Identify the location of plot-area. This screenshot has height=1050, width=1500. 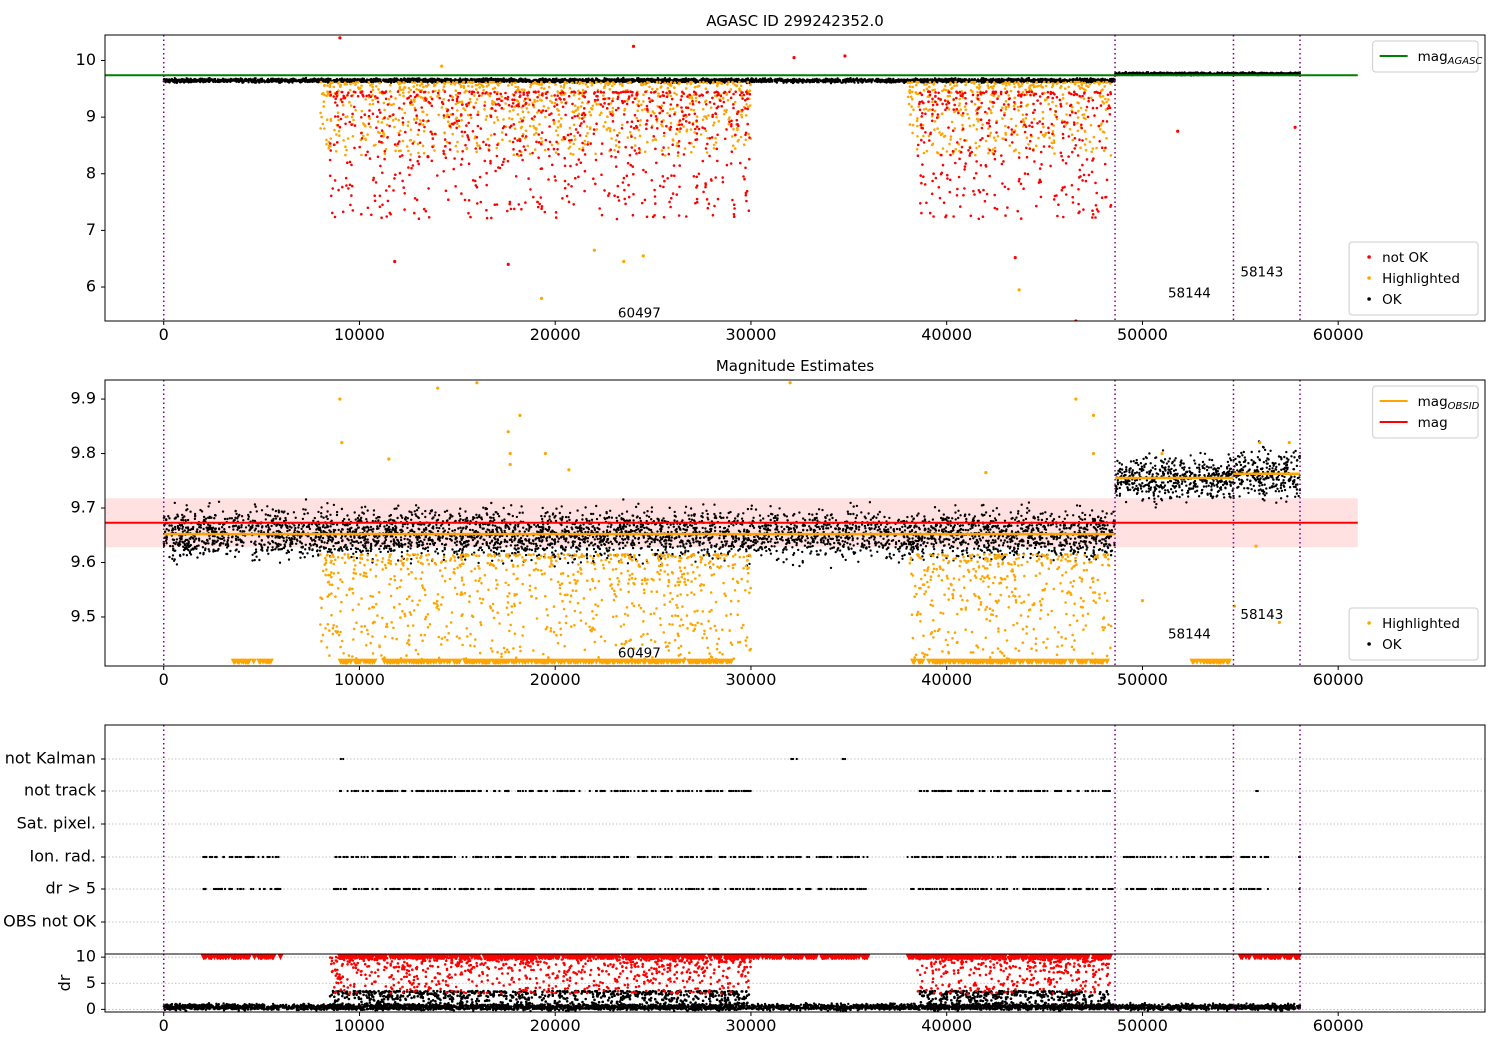
(732, 983).